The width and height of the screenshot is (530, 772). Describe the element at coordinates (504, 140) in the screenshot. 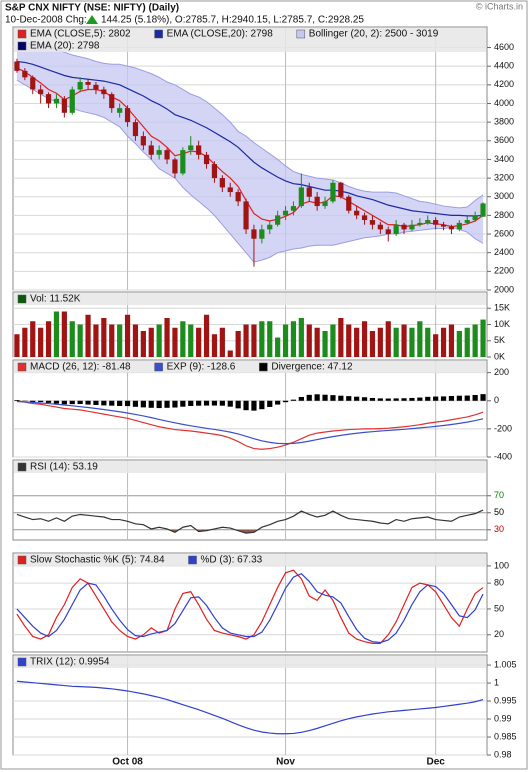

I see `y-tick-label: 3600` at that location.